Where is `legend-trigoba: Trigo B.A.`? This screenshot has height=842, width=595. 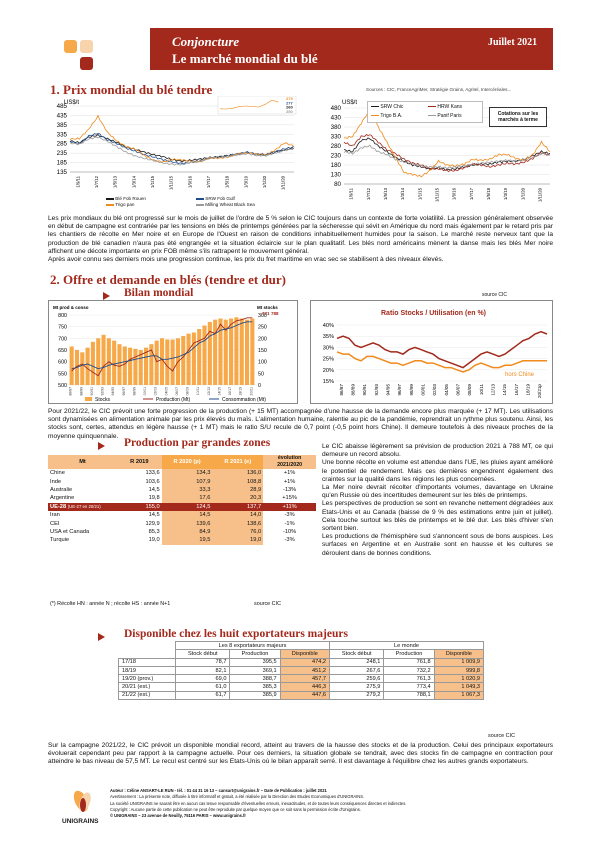
legend-trigoba: Trigo B.A. is located at coordinates (391, 116).